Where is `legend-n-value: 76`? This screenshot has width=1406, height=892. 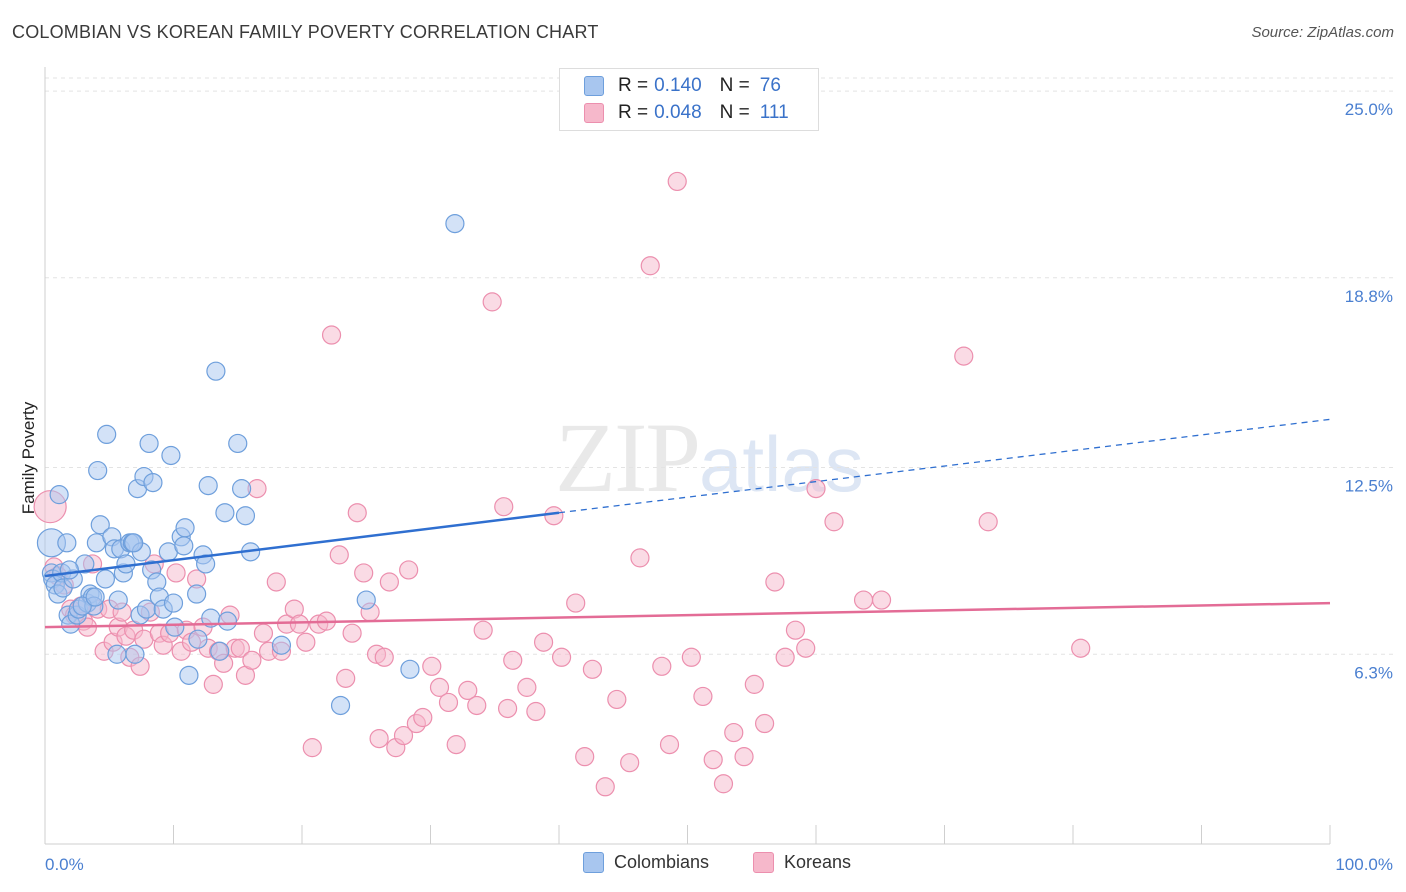
legend-n-value: 76 is located at coordinates (770, 85).